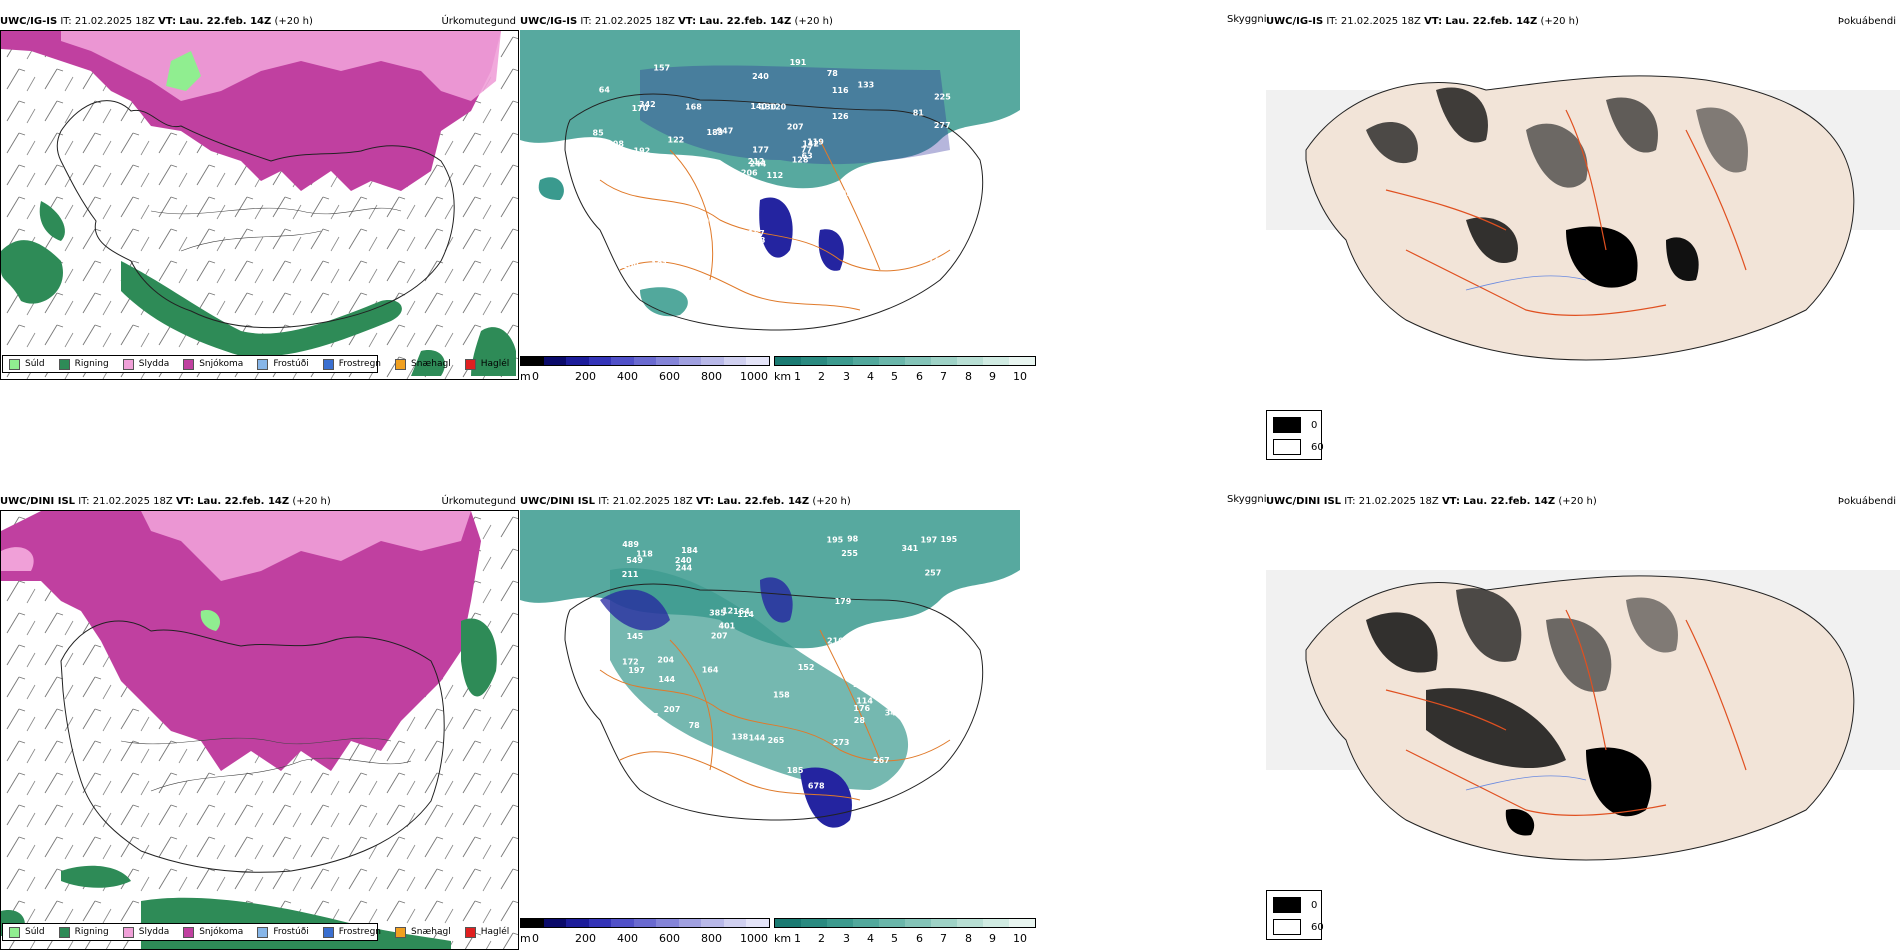 The image size is (1900, 950). What do you see at coordinates (96, 876) in the screenshot?
I see `rain-region` at bounding box center [96, 876].